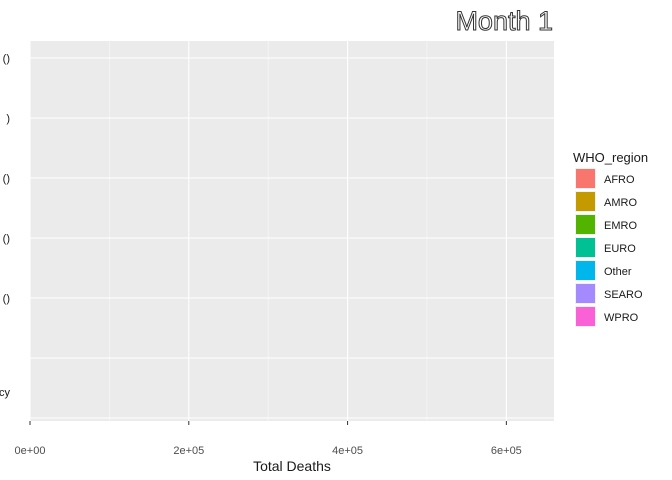 This screenshot has width=672, height=480. Describe the element at coordinates (30, 451) in the screenshot. I see `x-tick-label: 0e+00` at that location.